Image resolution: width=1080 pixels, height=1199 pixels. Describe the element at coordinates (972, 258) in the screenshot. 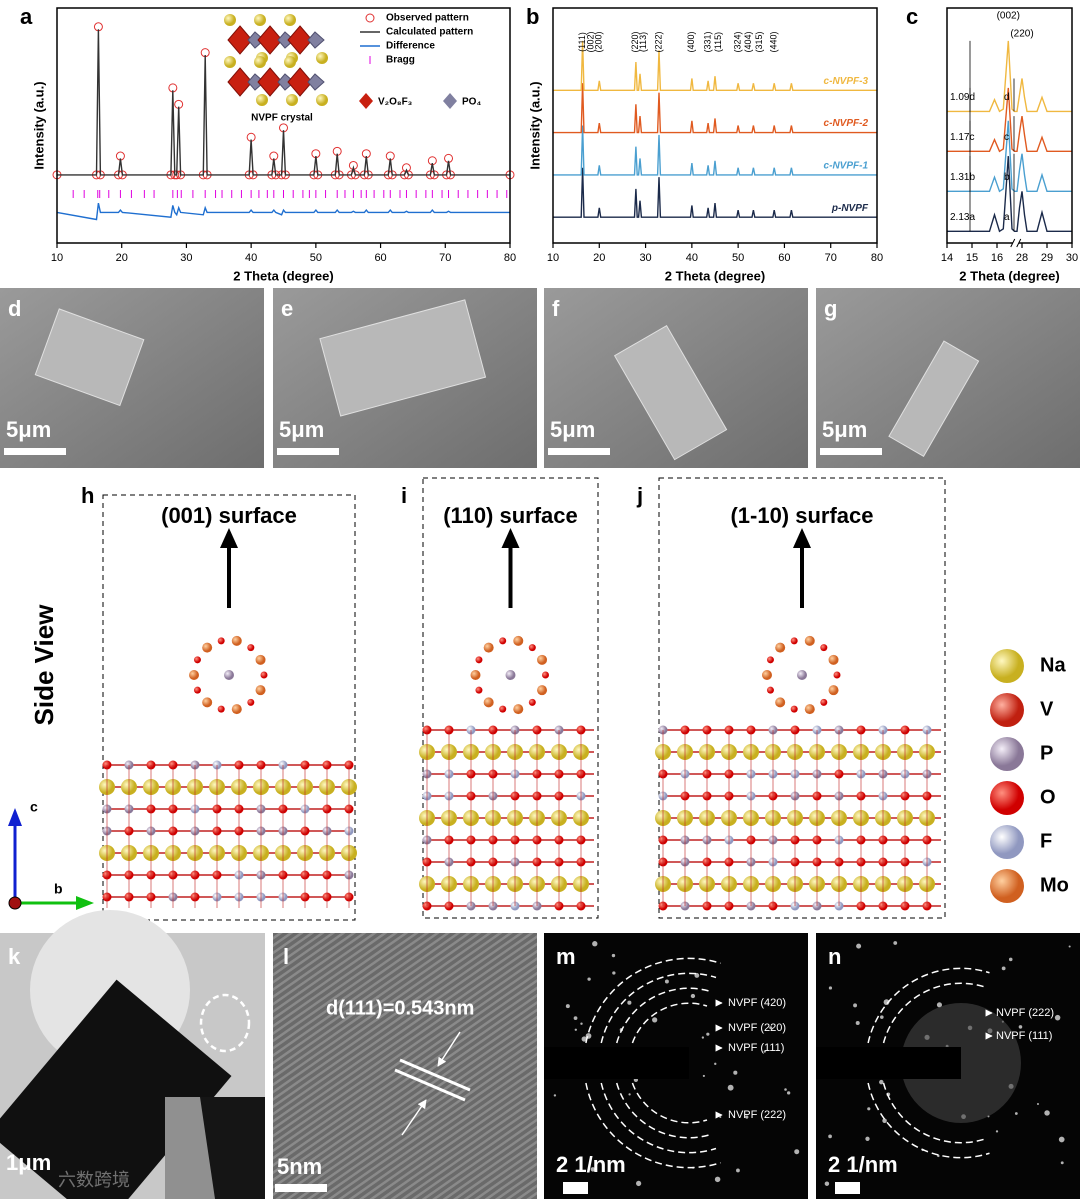

I see `x-tick-label: 15` at that location.